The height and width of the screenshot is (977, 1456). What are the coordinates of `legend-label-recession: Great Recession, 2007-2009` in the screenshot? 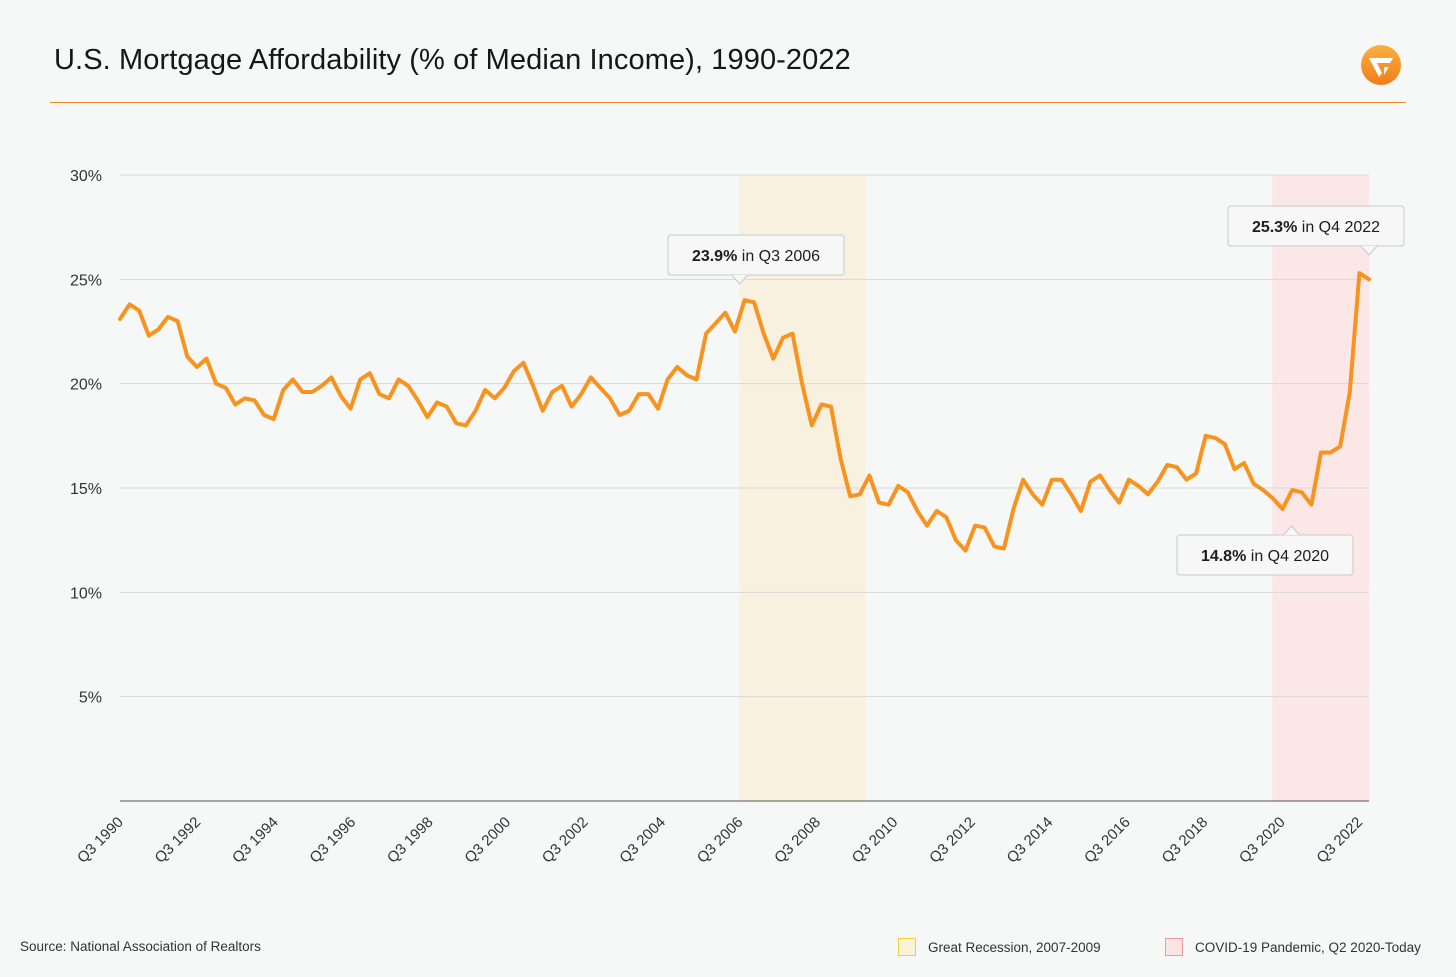 It's located at (1014, 947).